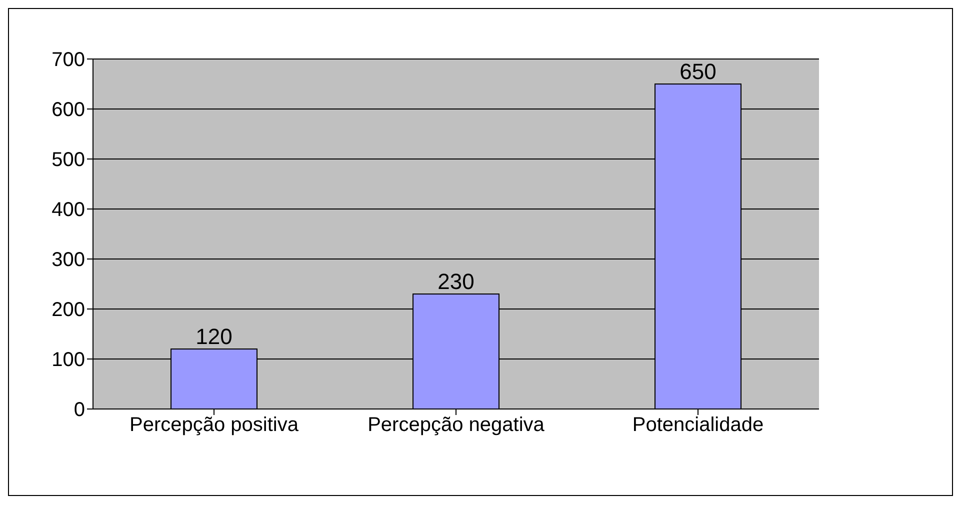  Describe the element at coordinates (68, 160) in the screenshot. I see `y-tick-label: 500` at that location.